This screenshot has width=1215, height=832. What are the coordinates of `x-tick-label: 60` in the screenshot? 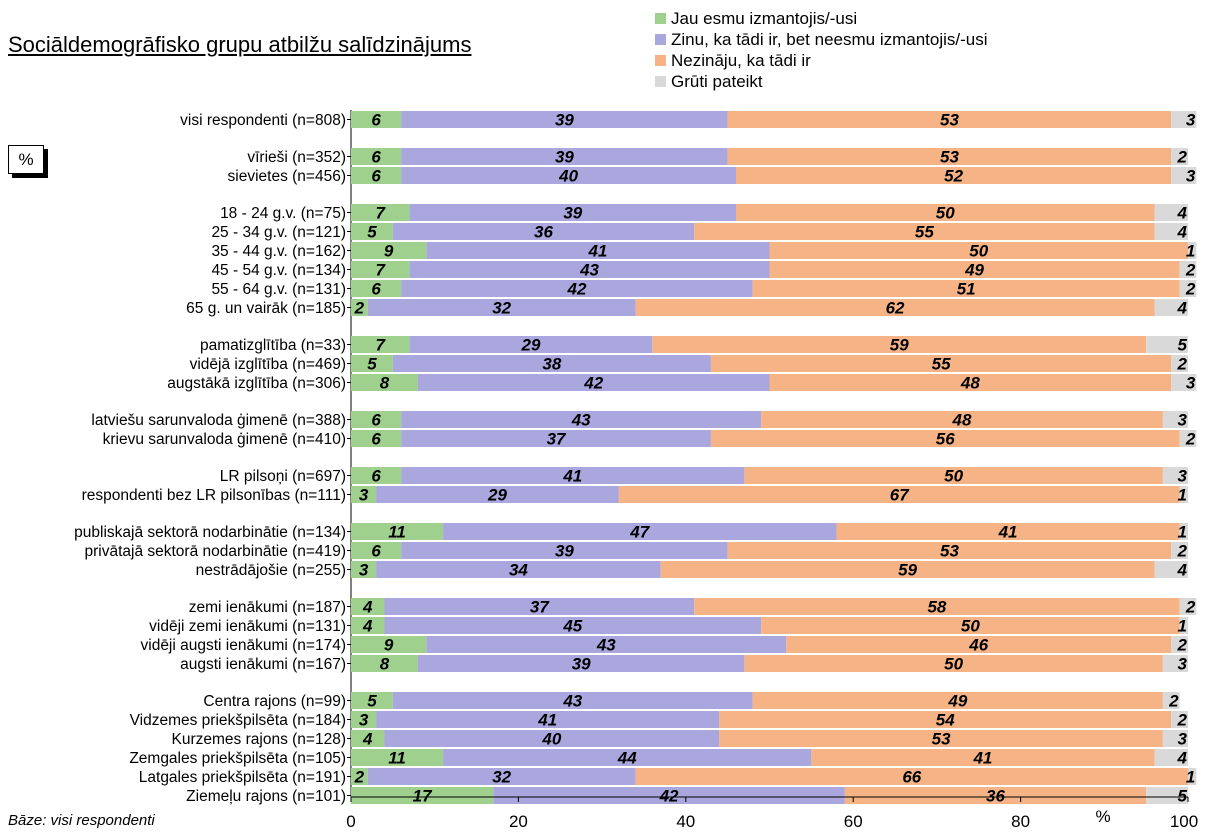 It's located at (853, 821).